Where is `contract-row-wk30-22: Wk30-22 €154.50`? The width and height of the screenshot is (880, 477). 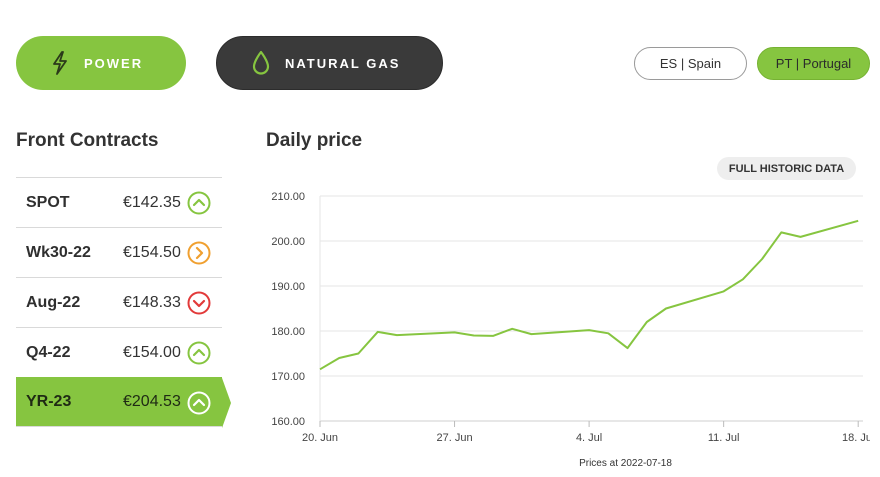 contract-row-wk30-22: Wk30-22 €154.50 is located at coordinates (119, 252).